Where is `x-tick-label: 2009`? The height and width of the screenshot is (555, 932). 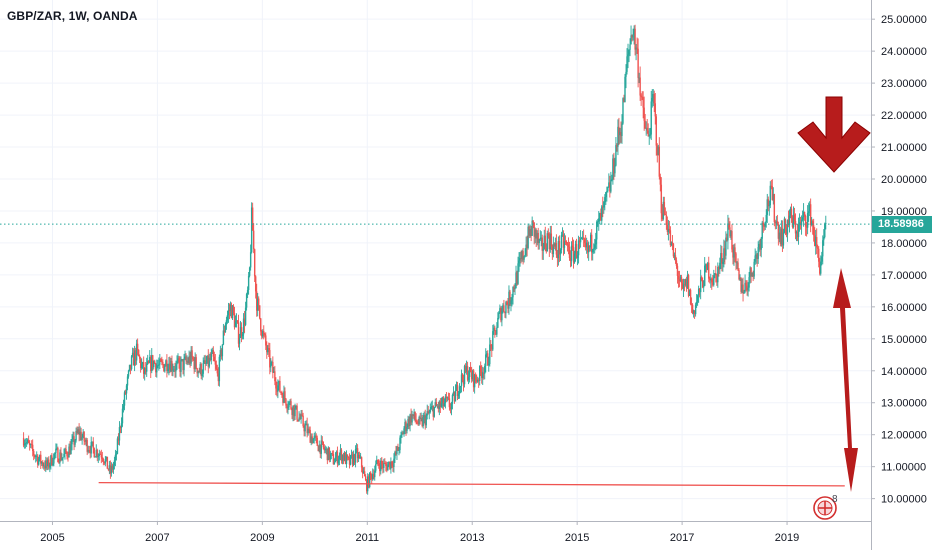
x-tick-label: 2009 is located at coordinates (262, 538).